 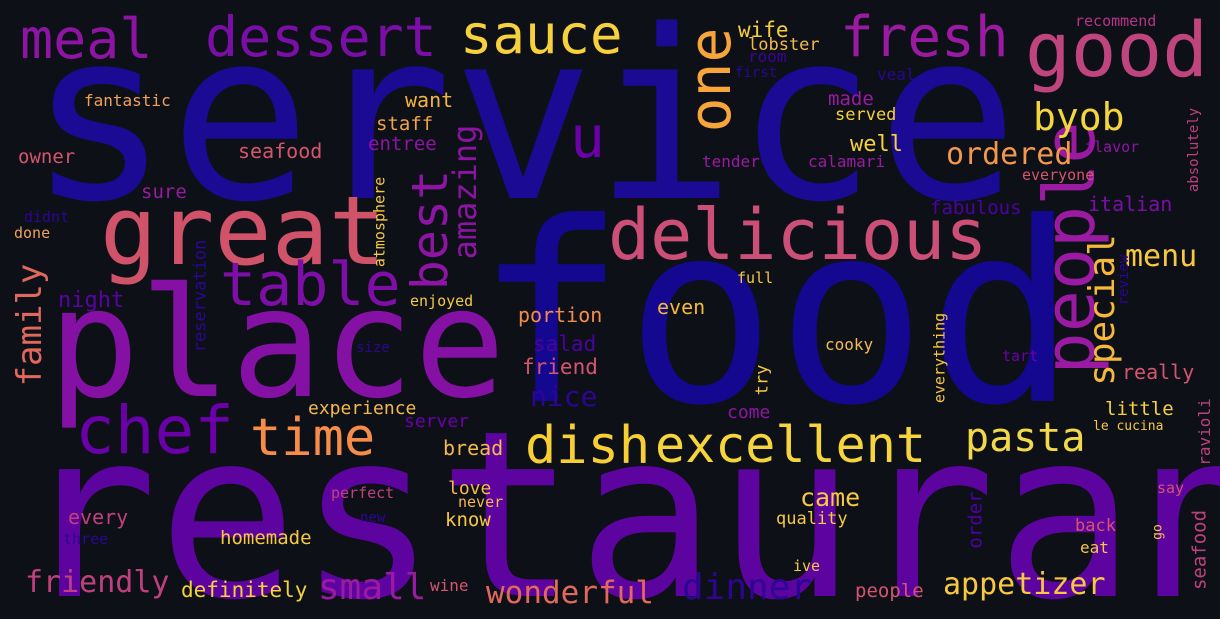 What do you see at coordinates (1116, 21) in the screenshot?
I see `word-recommend: recommend` at bounding box center [1116, 21].